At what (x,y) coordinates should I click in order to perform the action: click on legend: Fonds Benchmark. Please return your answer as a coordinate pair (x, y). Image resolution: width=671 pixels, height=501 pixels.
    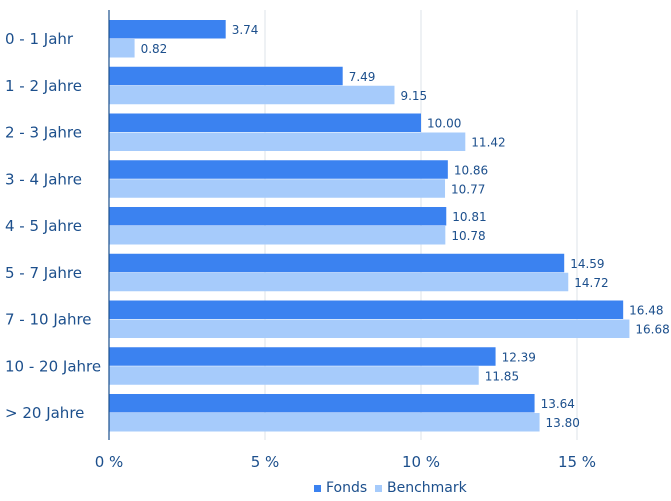
    Looking at the image, I should click on (391, 488).